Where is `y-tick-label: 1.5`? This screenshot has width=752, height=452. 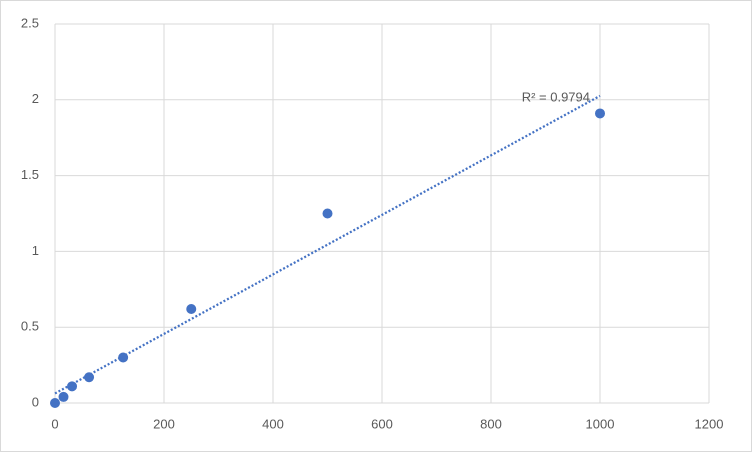 y-tick-label: 1.5 is located at coordinates (30, 174).